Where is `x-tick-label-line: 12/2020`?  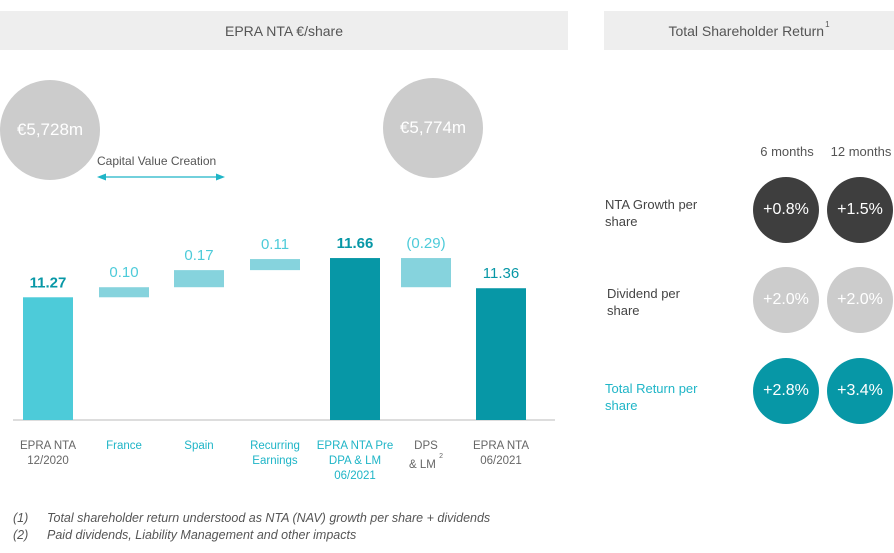
x-tick-label-line: 12/2020 is located at coordinates (48, 461).